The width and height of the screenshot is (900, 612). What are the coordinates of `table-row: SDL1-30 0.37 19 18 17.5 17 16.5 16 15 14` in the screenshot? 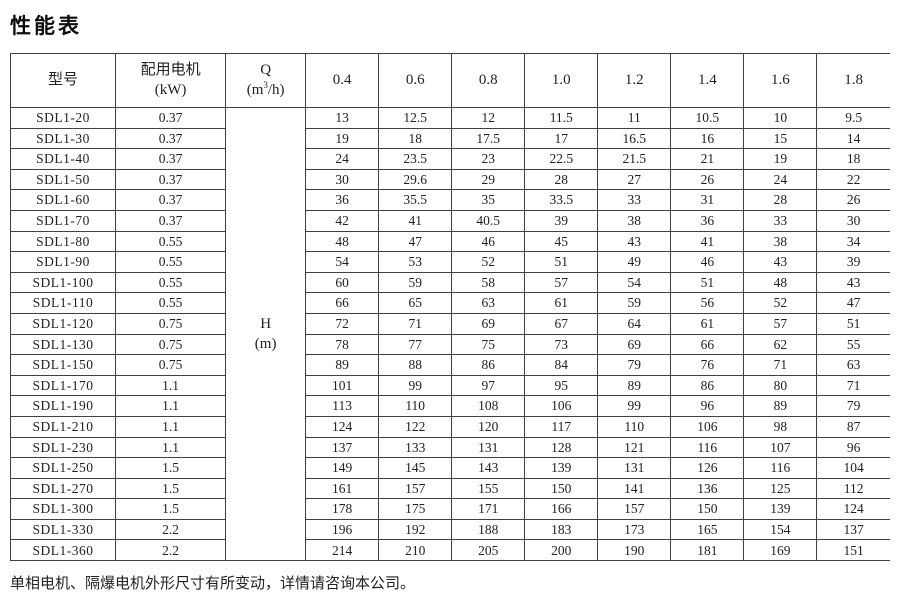 It's located at (449, 138).